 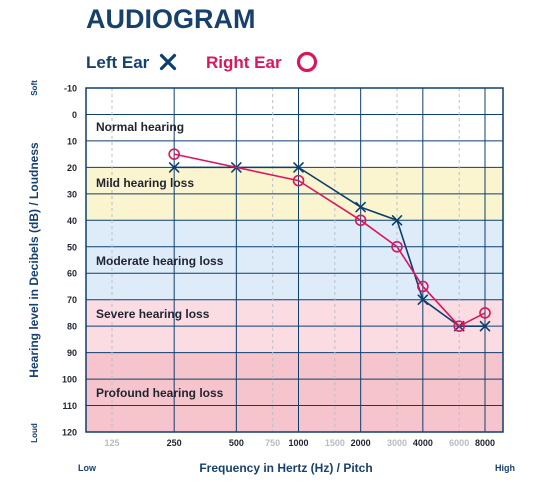 What do you see at coordinates (72, 221) in the screenshot?
I see `y-tick-label-5: 40` at bounding box center [72, 221].